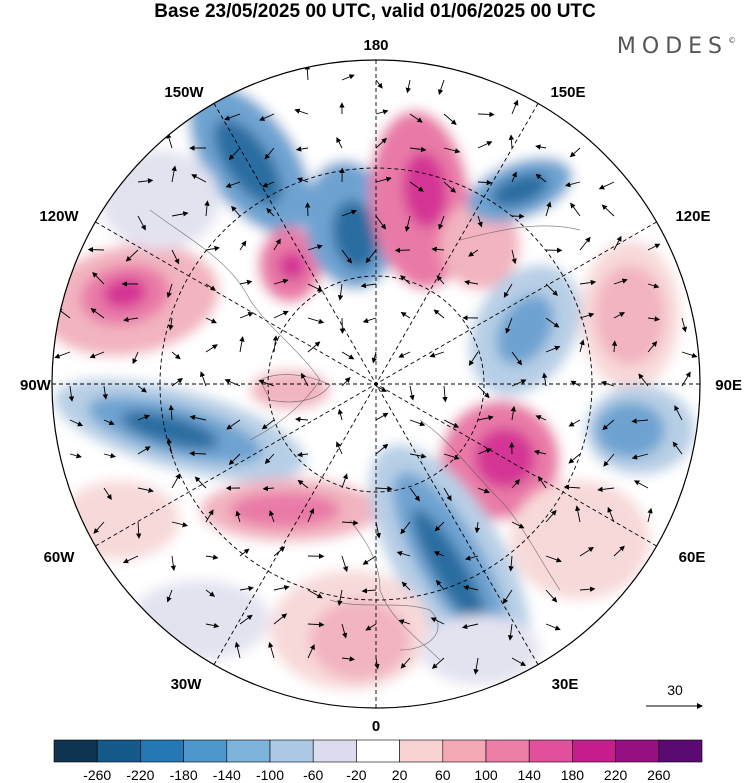 The width and height of the screenshot is (750, 783). What do you see at coordinates (659, 775) in the screenshot?
I see `colorbar-tick-label: 260` at bounding box center [659, 775].